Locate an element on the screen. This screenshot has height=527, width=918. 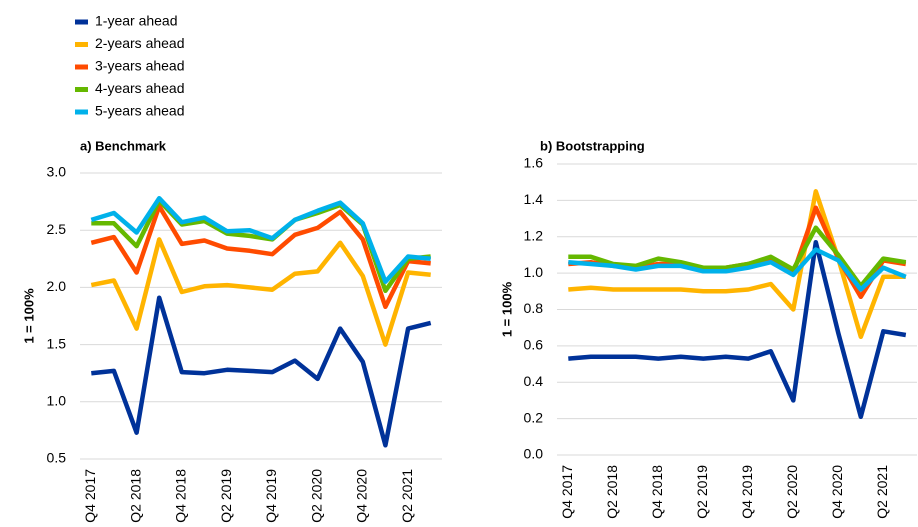
y-tick-label: 3.0 is located at coordinates (57, 172).